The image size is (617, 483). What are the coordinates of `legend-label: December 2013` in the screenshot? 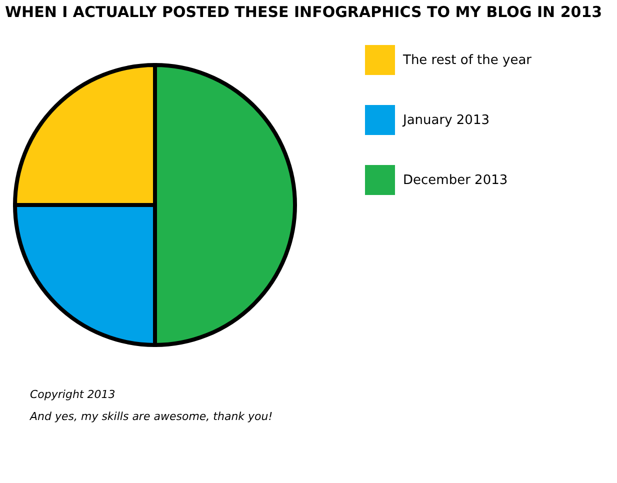 It's located at (455, 180).